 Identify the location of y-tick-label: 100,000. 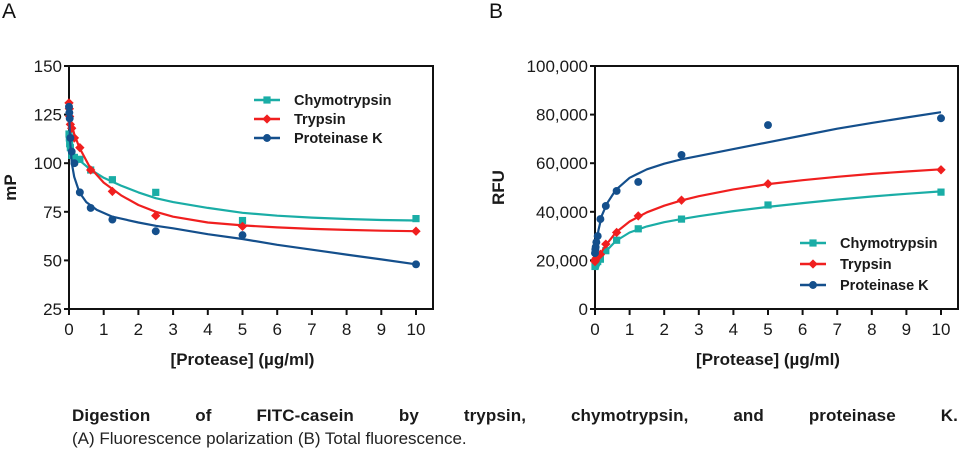
(557, 66).